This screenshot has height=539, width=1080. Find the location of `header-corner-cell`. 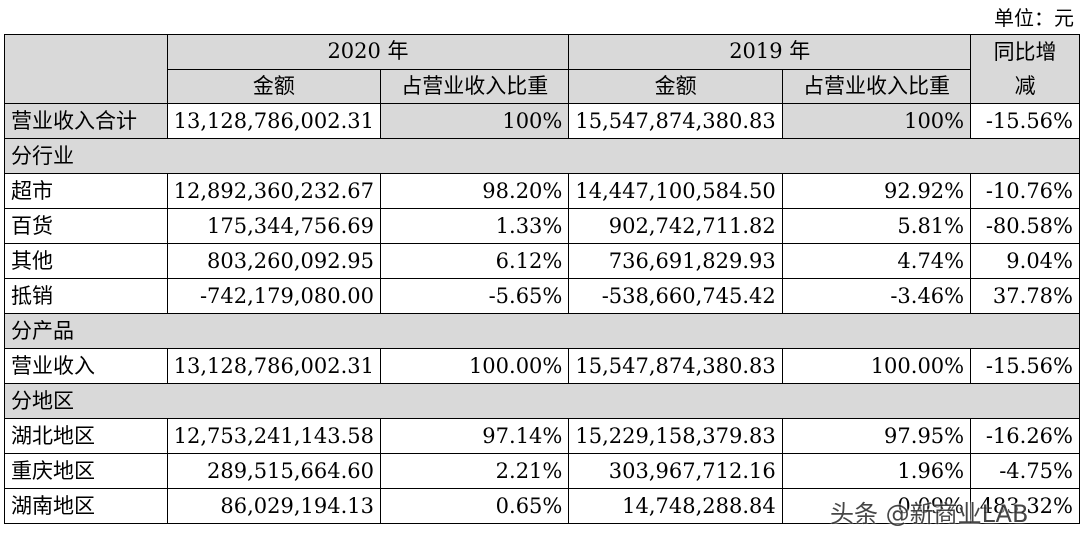

header-corner-cell is located at coordinates (86, 69).